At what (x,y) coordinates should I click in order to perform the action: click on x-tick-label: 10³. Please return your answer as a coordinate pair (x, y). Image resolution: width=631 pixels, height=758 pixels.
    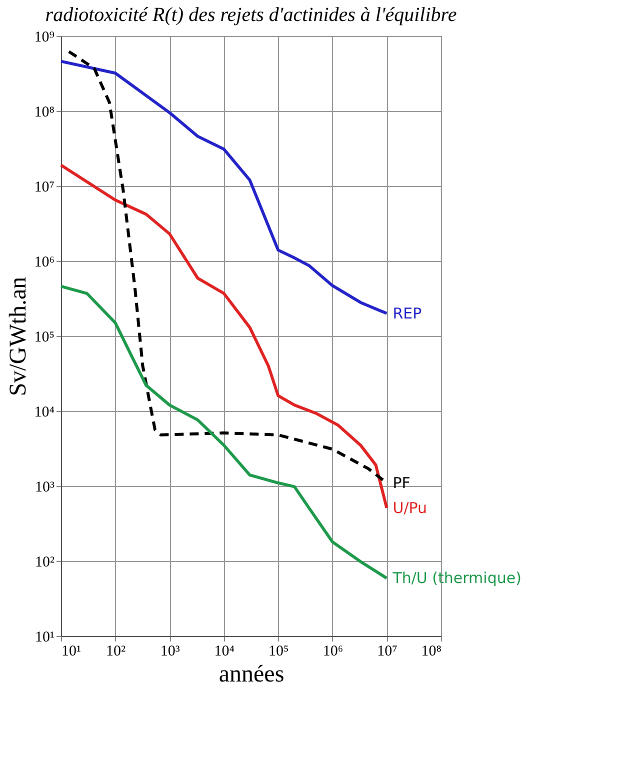
    Looking at the image, I should click on (170, 652).